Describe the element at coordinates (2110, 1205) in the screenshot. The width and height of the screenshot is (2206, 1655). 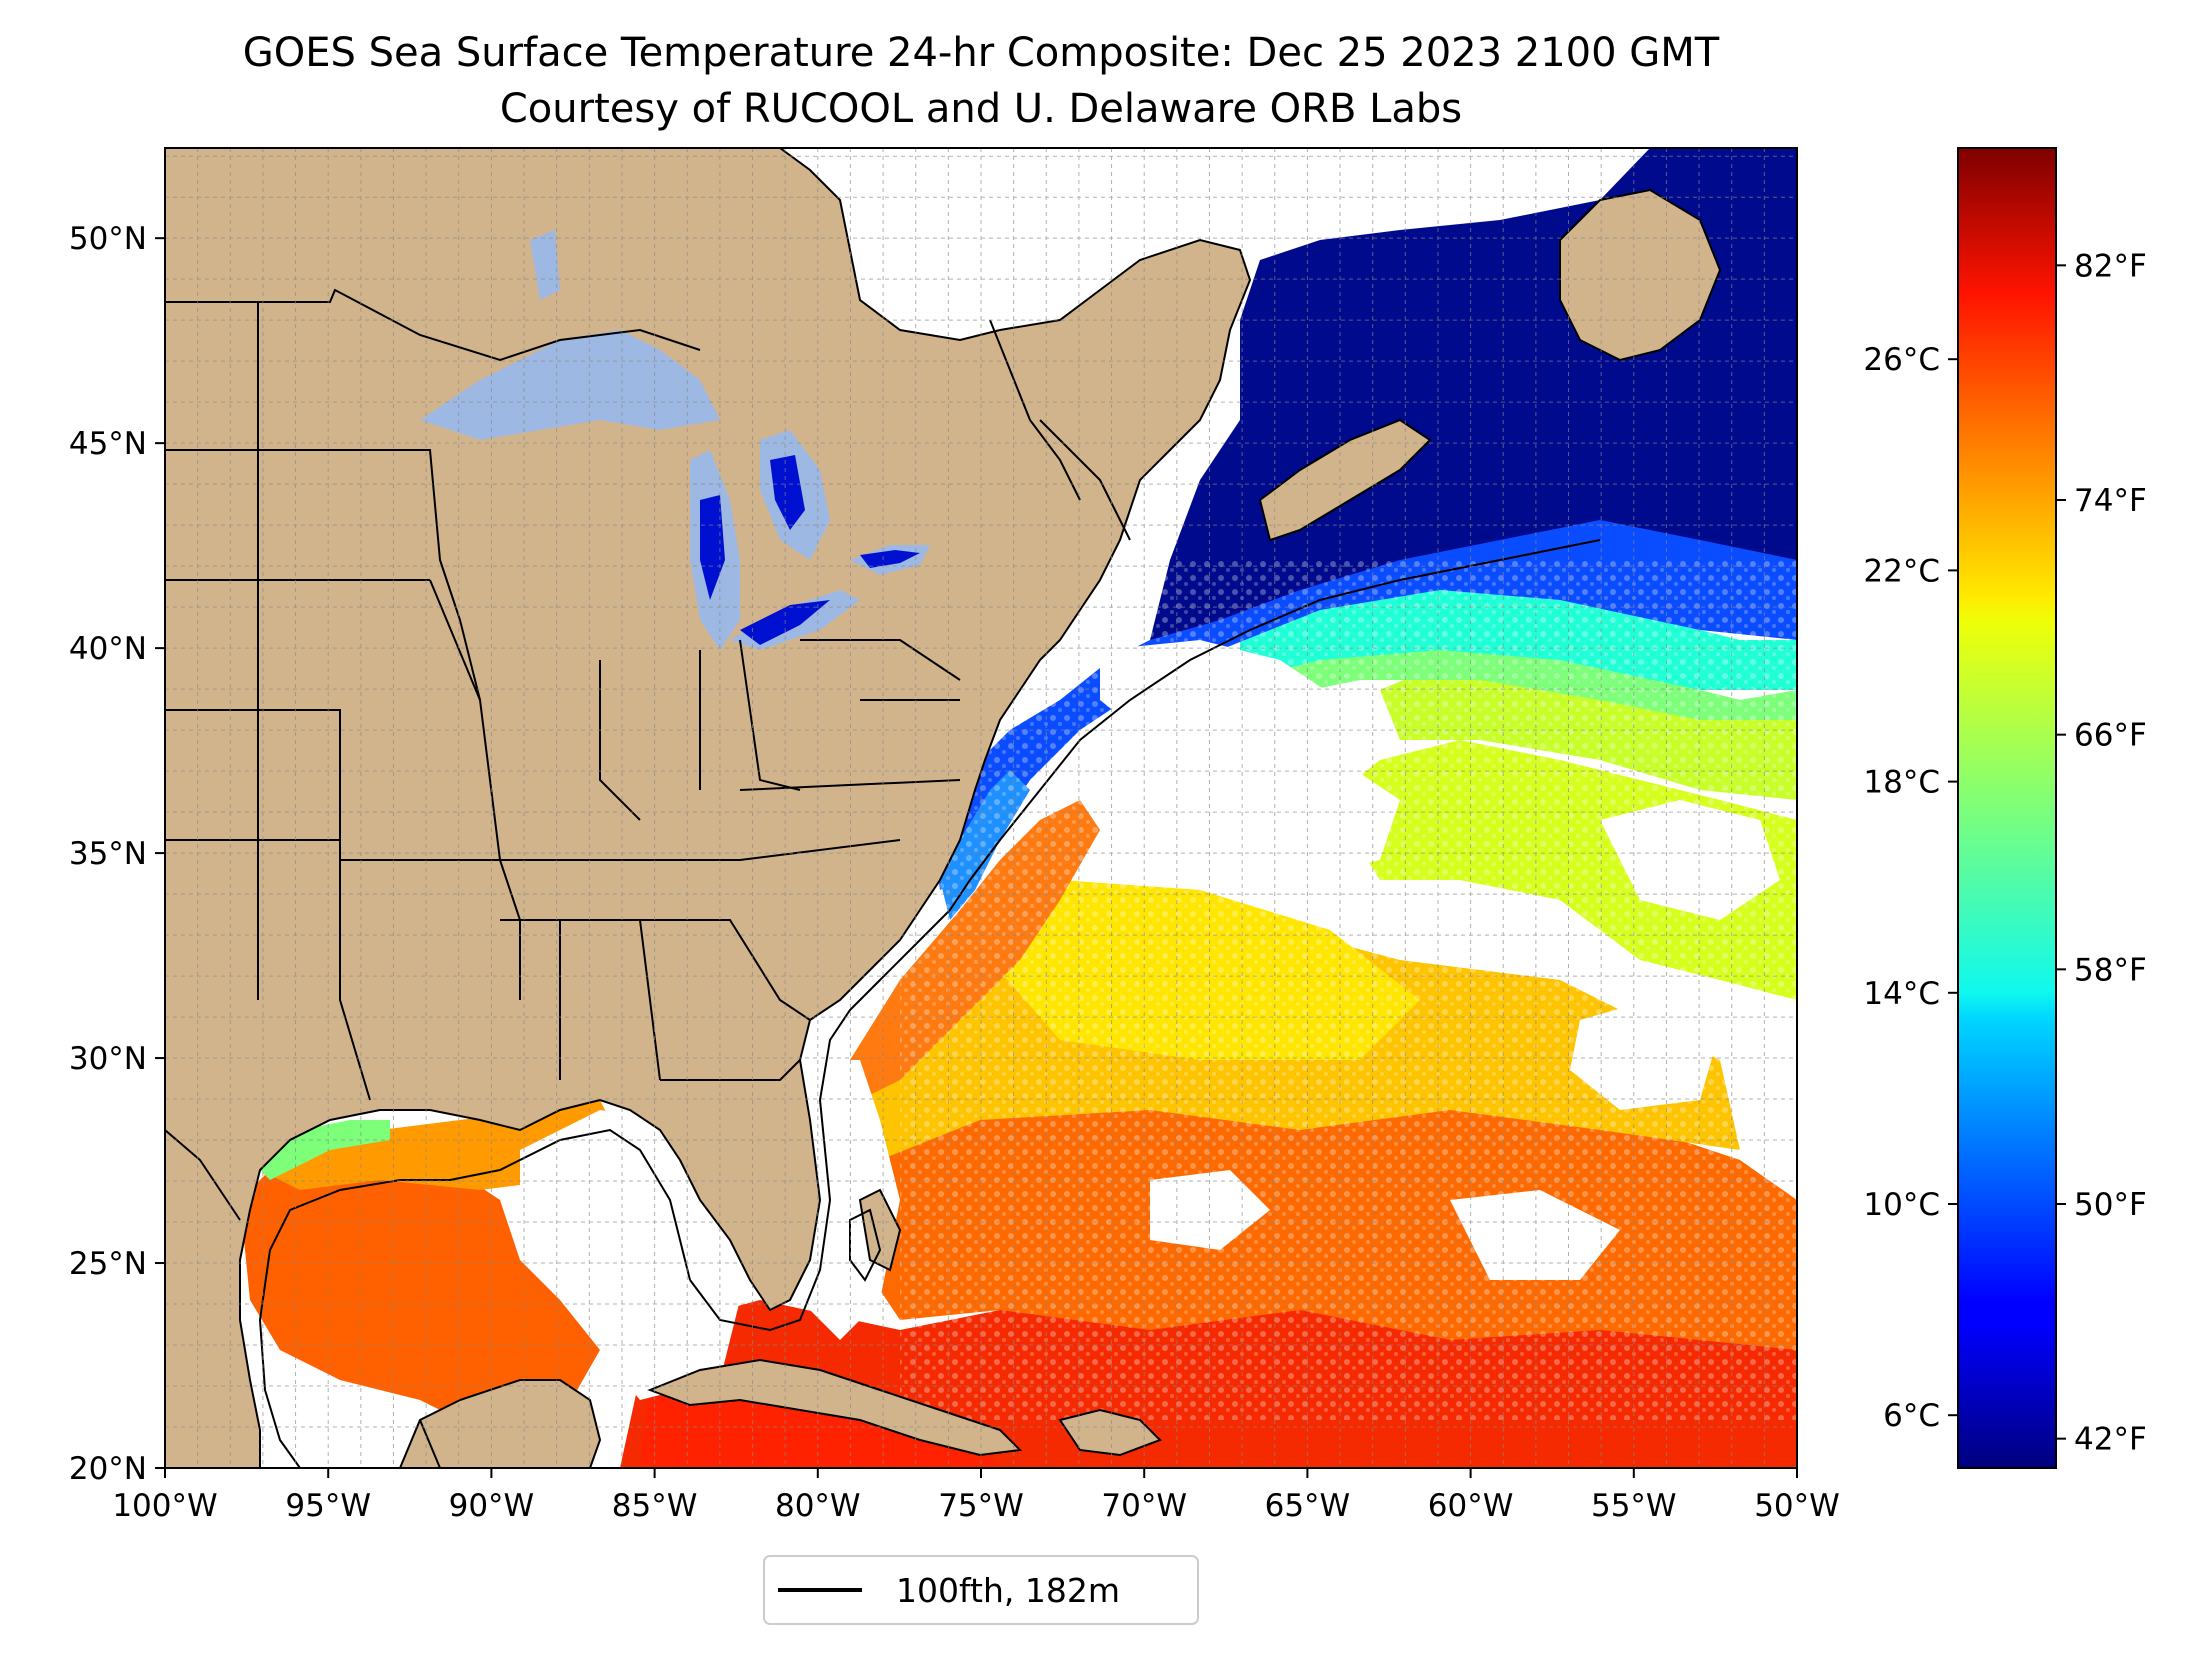
I see `colorbar-fahrenheit-label: 50°F` at that location.